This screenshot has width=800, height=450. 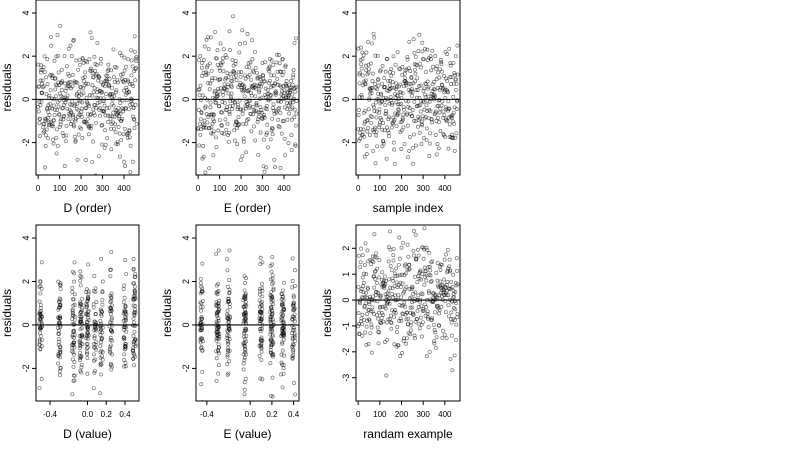 I want to click on points-layer, so click(x=248, y=324).